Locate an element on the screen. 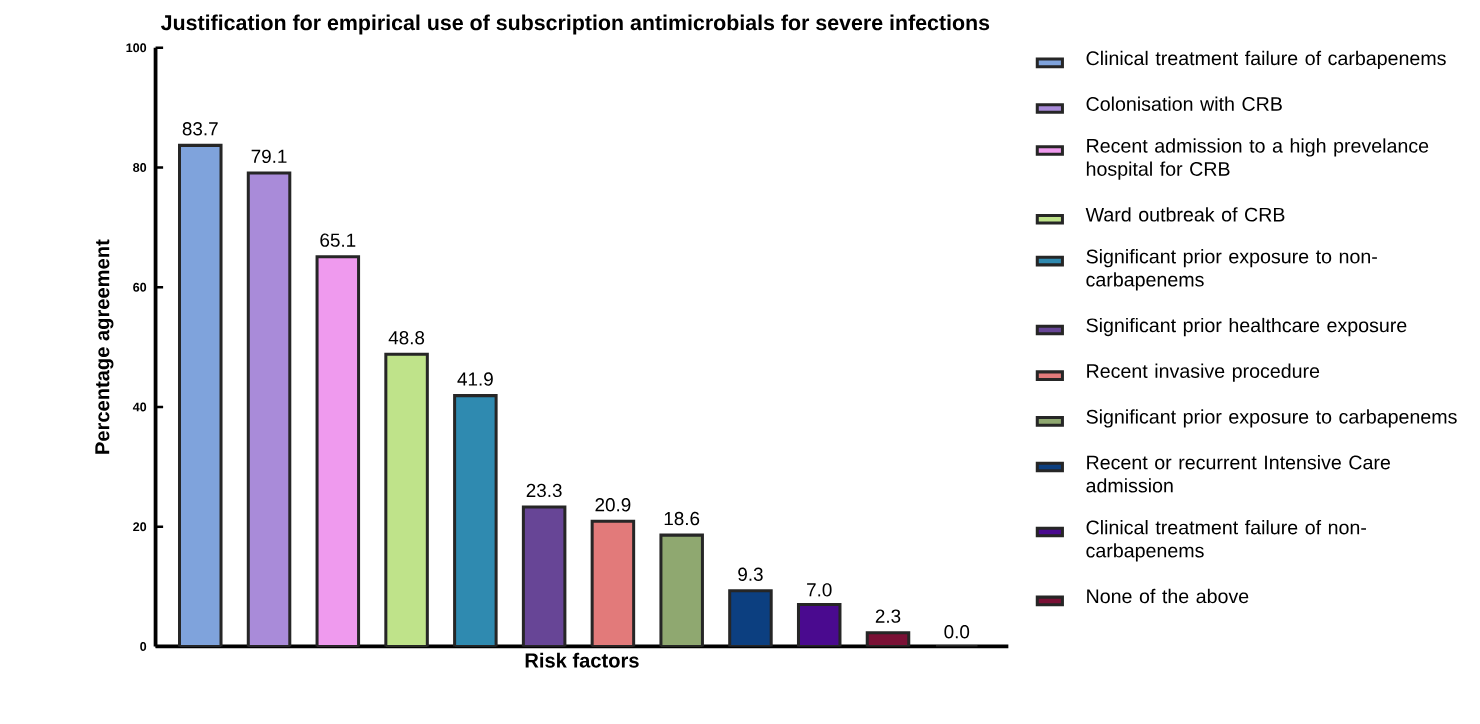 The image size is (1480, 724). data-label: 7.0 is located at coordinates (819, 589).